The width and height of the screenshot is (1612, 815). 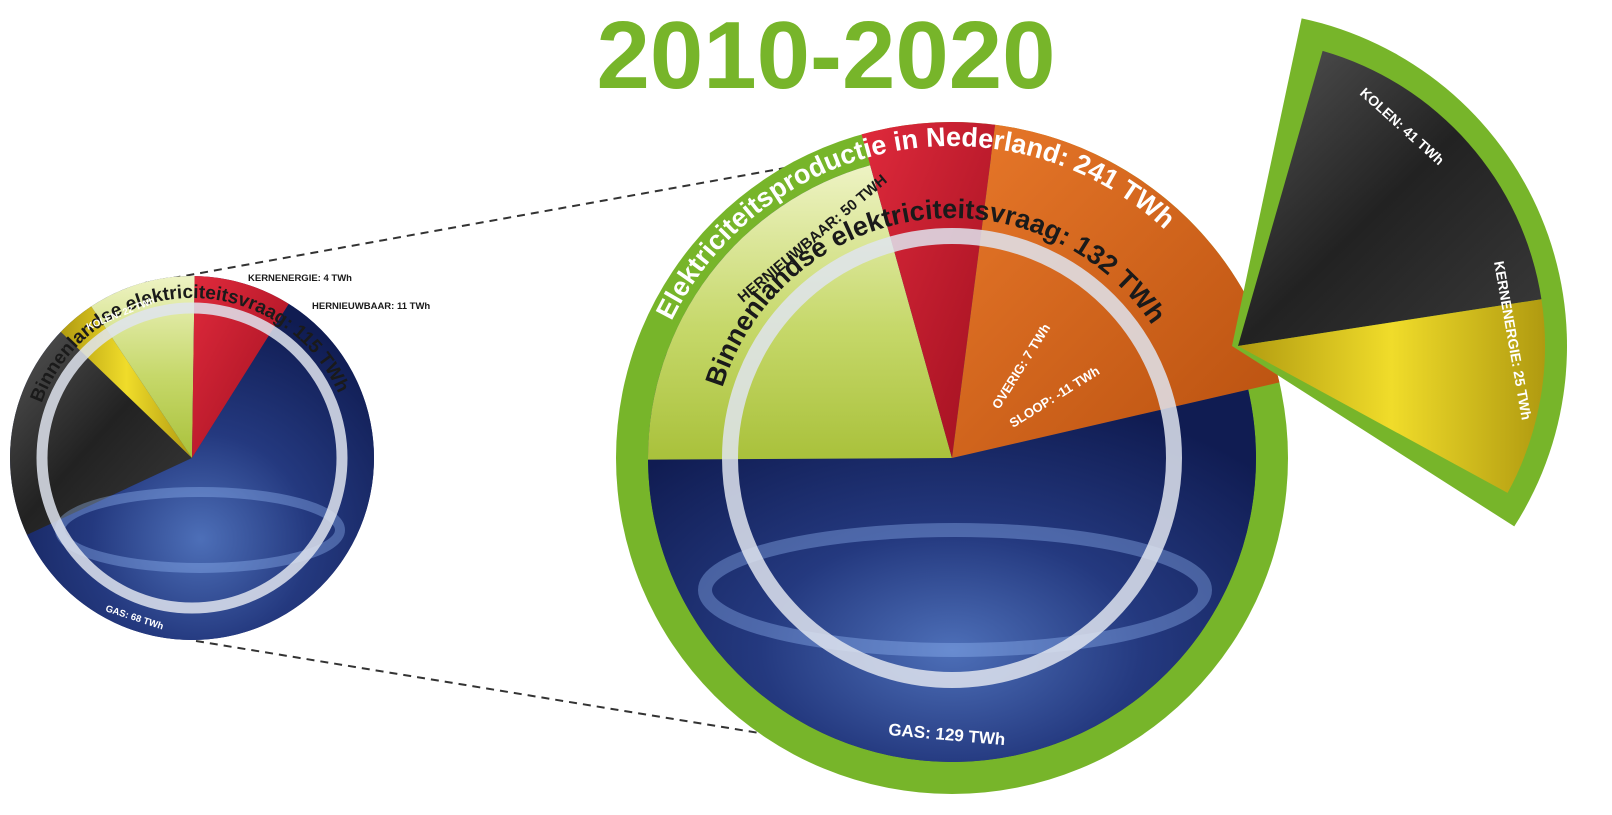 I want to click on slice-overig-2020, so click(x=928, y=289).